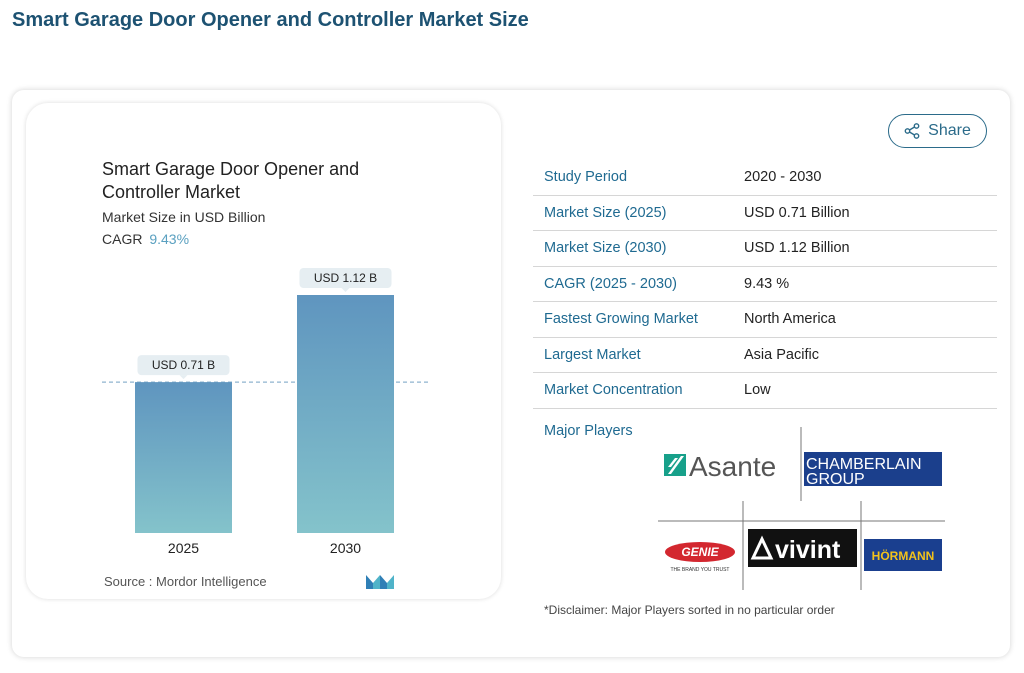 Image resolution: width=1024 pixels, height=673 pixels. Describe the element at coordinates (184, 217) in the screenshot. I see `chart-subtitle: Market Size in USD Billion` at that location.